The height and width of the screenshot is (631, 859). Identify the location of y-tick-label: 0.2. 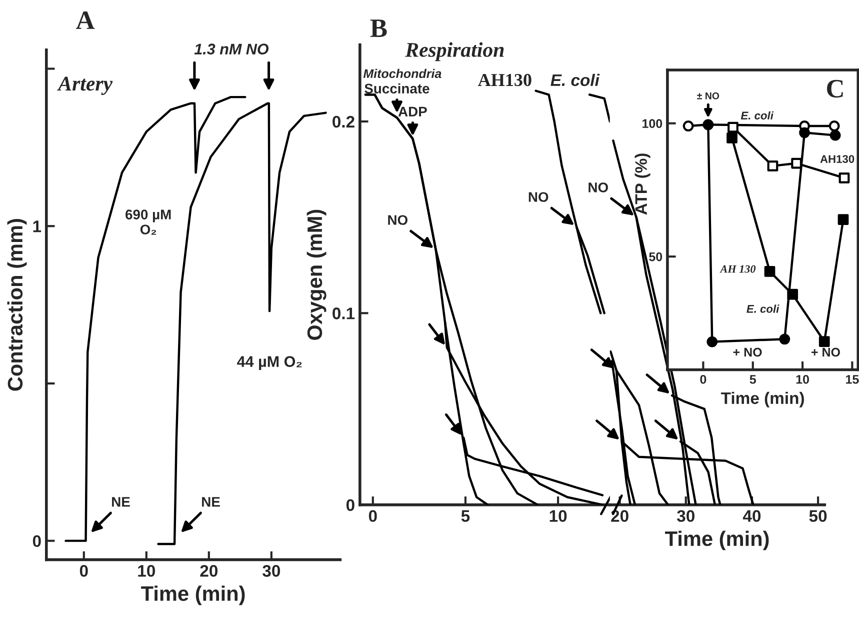
(343, 122).